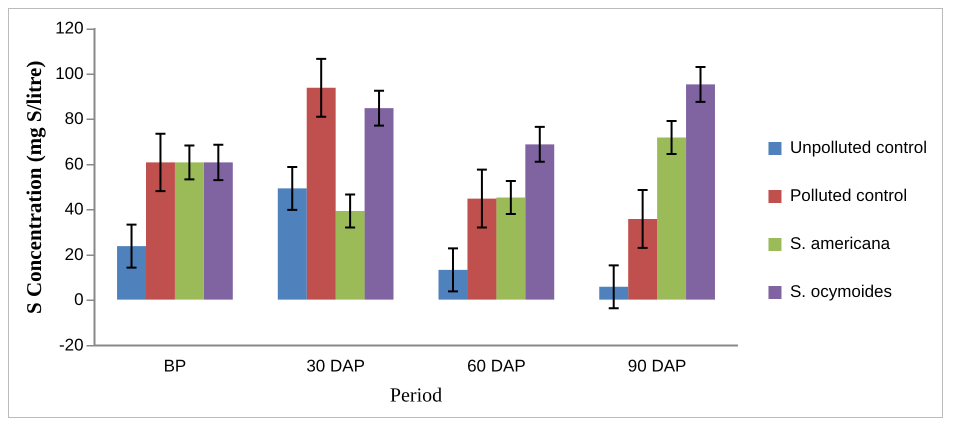 This screenshot has height=426, width=955. I want to click on y-tick-label: 60, so click(74, 164).